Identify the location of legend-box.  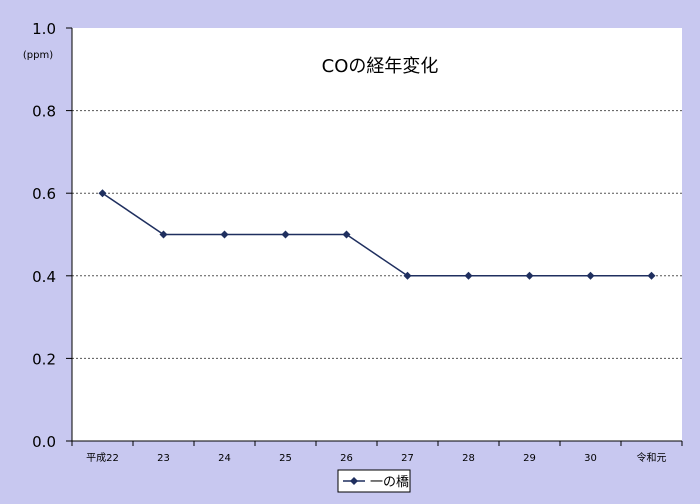
(374, 481).